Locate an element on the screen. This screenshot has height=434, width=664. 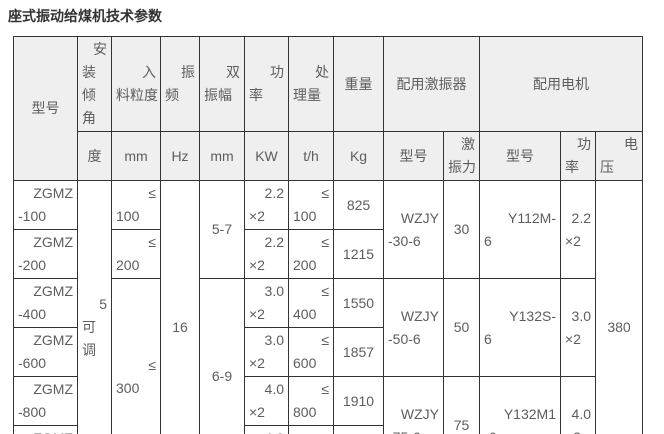
amplitude-column-header: 双振幅 is located at coordinates (222, 84).